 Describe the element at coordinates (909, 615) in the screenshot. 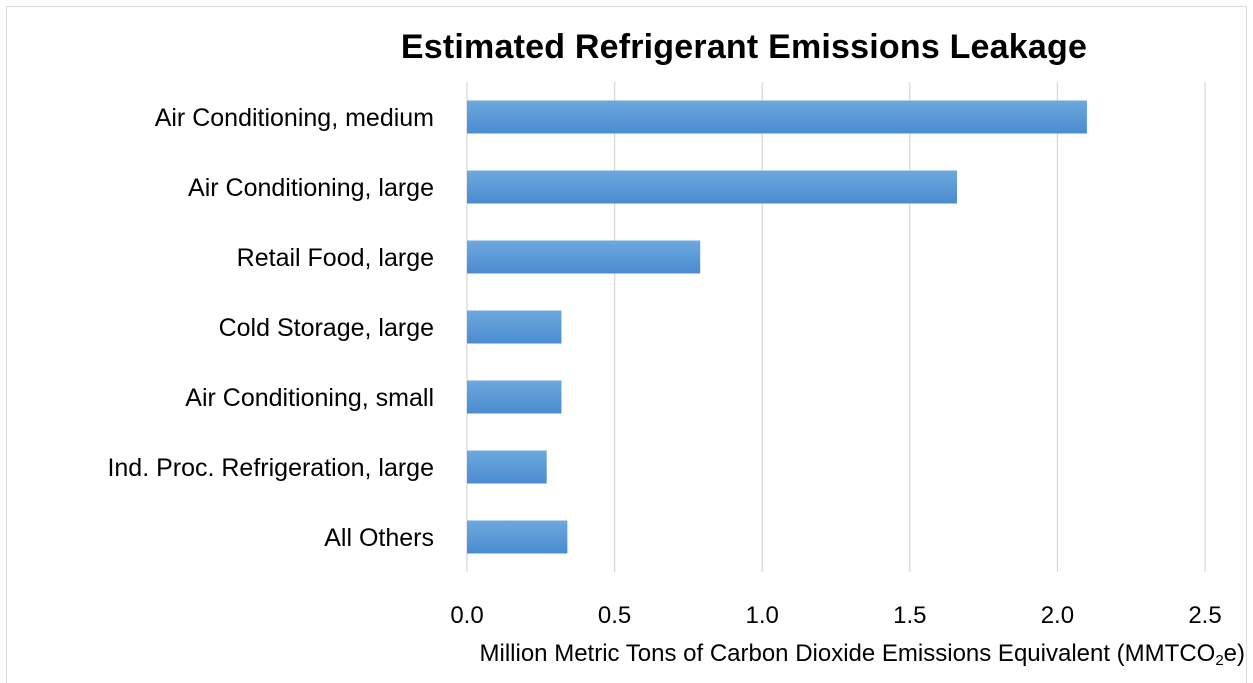

I see `x-tick-label: 1.5` at that location.